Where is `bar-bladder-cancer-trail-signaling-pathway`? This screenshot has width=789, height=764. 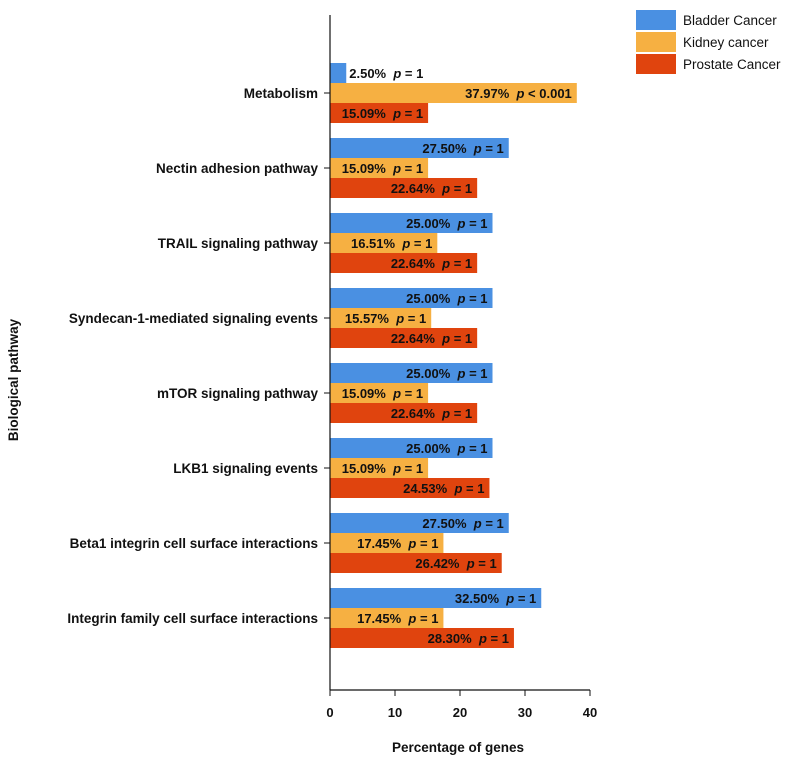 bar-bladder-cancer-trail-signaling-pathway is located at coordinates (411, 223).